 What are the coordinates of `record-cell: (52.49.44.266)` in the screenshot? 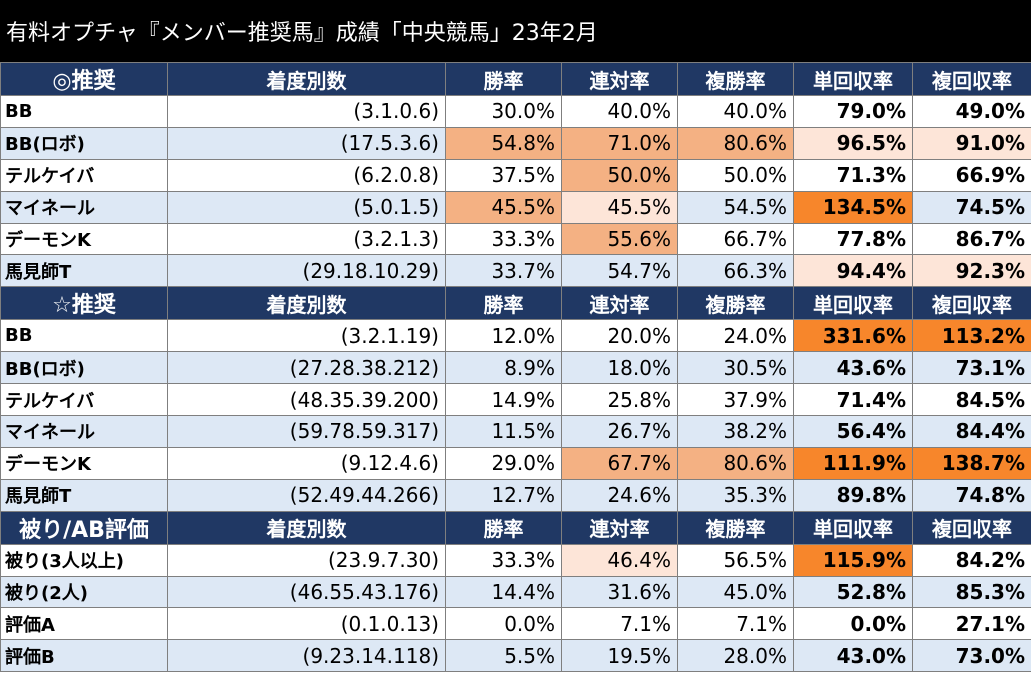 It's located at (306, 495).